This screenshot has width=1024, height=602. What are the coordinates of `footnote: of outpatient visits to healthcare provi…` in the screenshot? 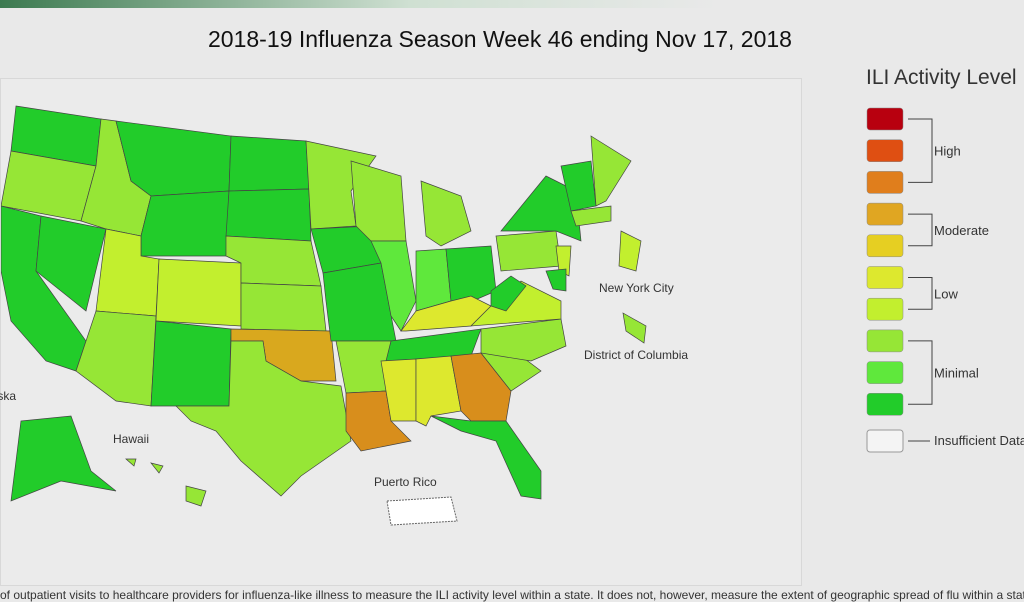 It's located at (512, 595).